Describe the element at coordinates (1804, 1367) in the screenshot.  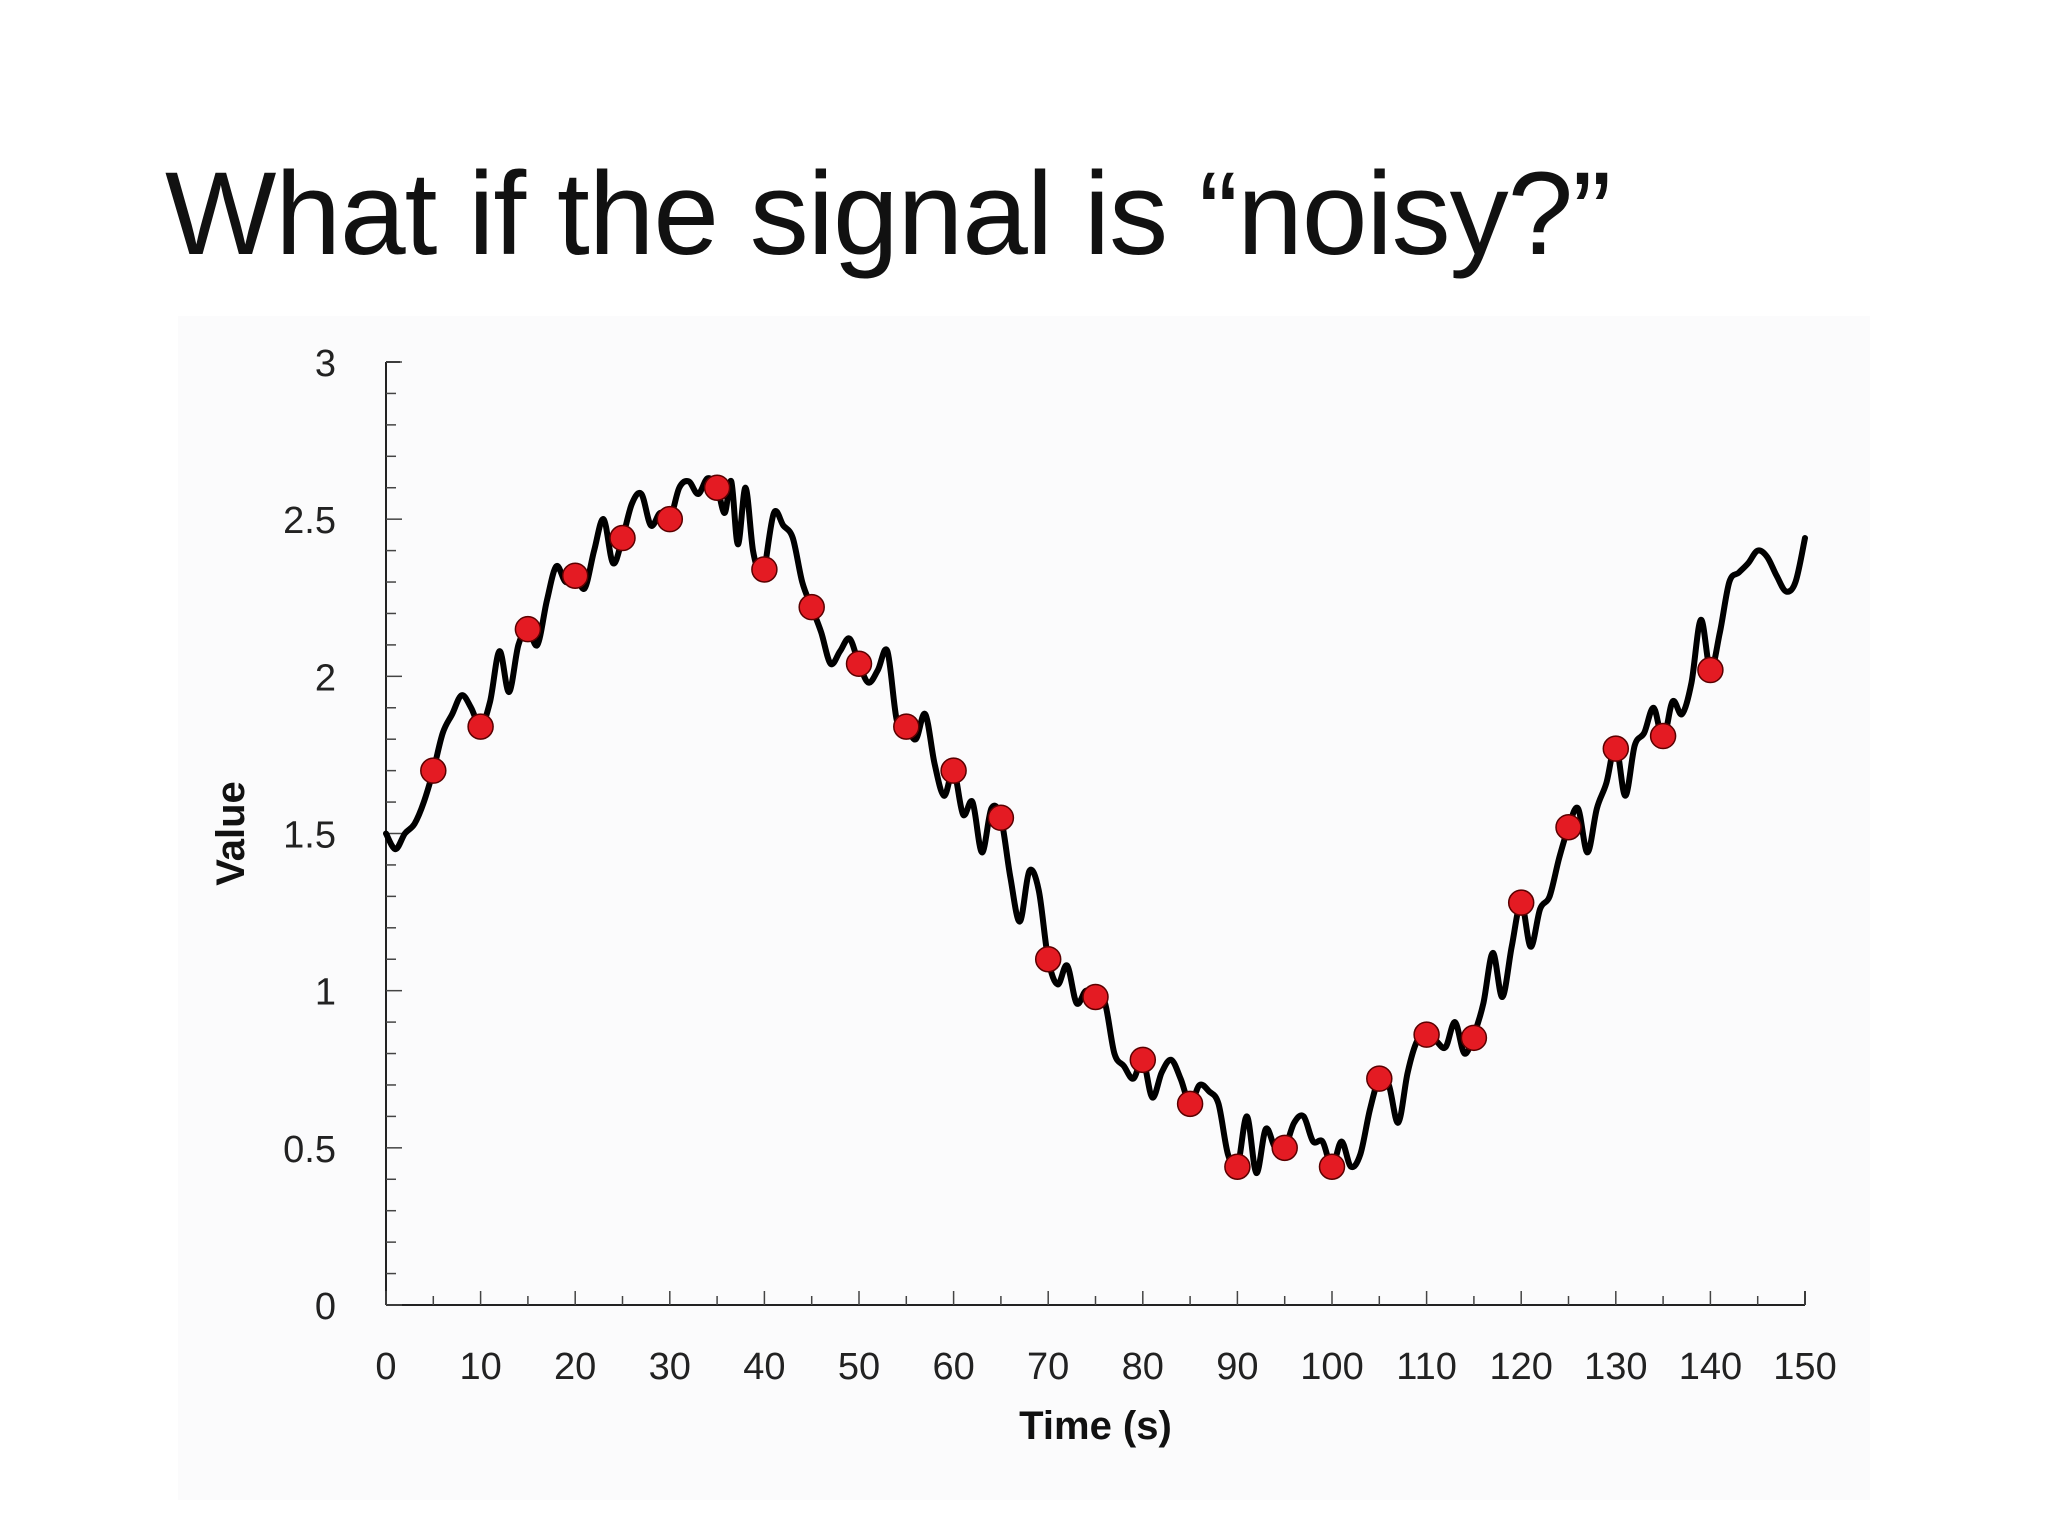
I see `x-tick-label: 150` at that location.